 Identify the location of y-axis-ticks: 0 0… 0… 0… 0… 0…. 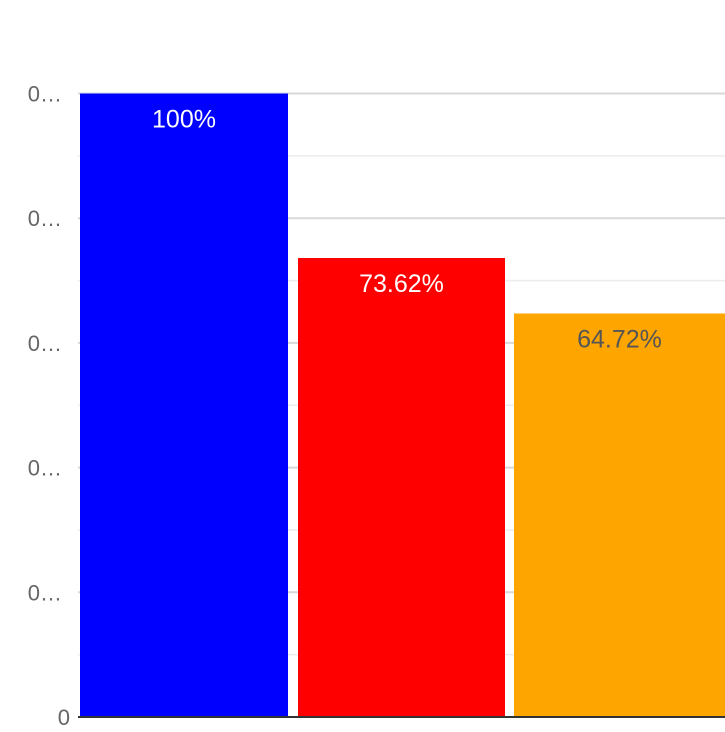
(49, 406).